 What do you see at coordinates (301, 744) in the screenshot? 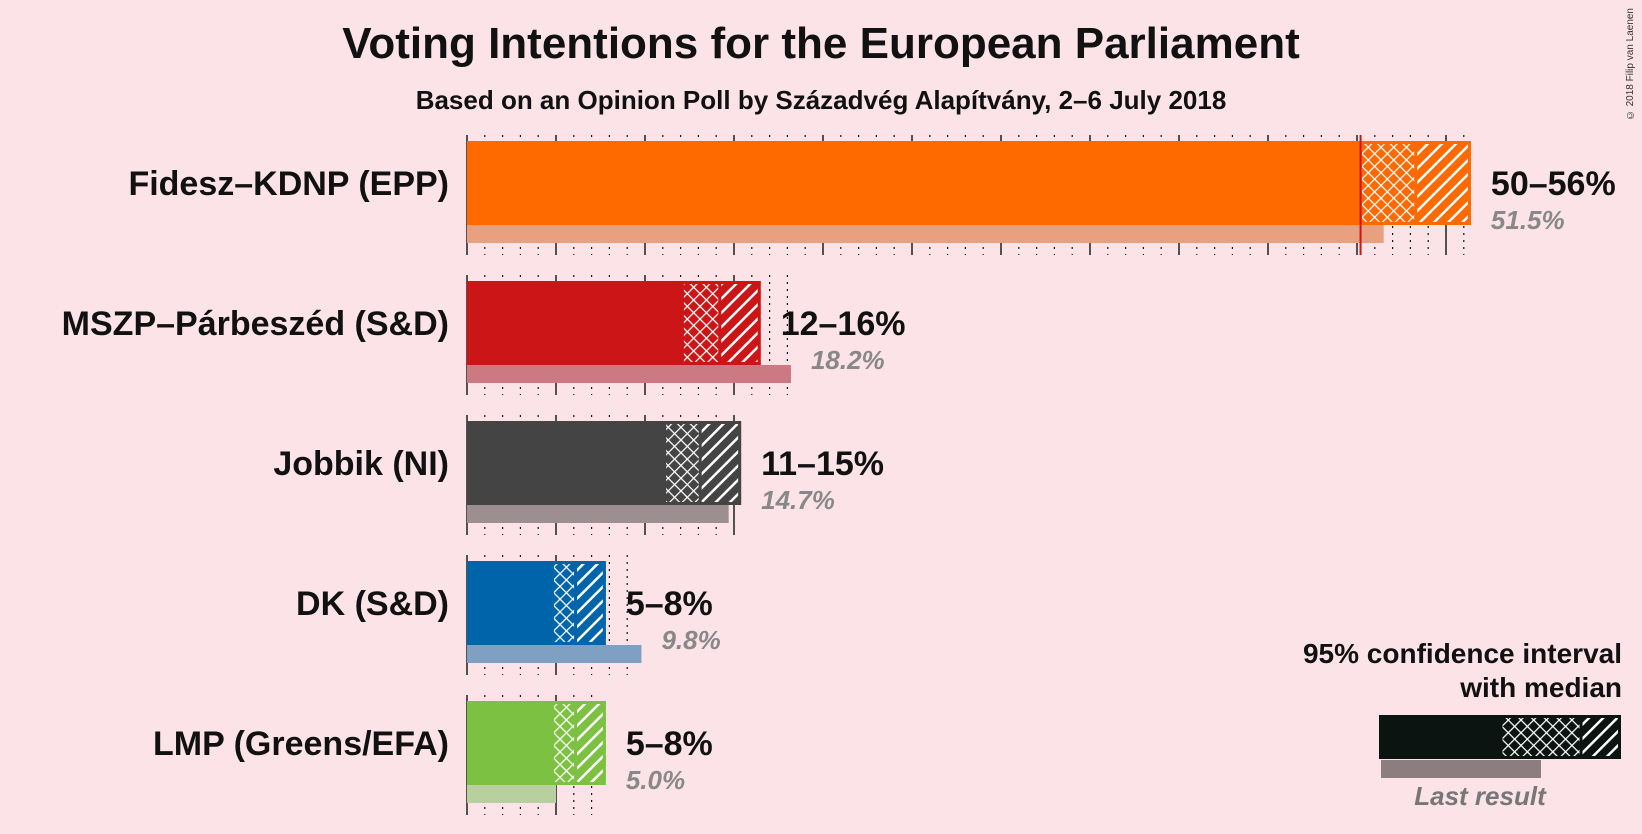
I see `party-label: LMP (Greens/EFA)` at bounding box center [301, 744].